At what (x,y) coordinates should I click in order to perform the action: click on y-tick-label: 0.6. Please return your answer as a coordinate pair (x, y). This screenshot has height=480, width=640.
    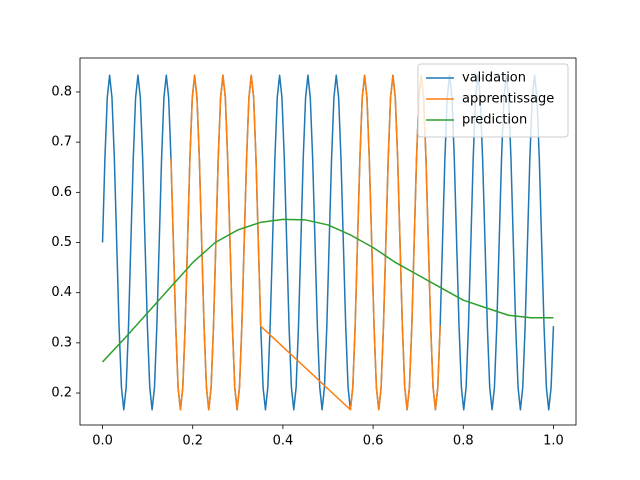
    Looking at the image, I should click on (61, 192).